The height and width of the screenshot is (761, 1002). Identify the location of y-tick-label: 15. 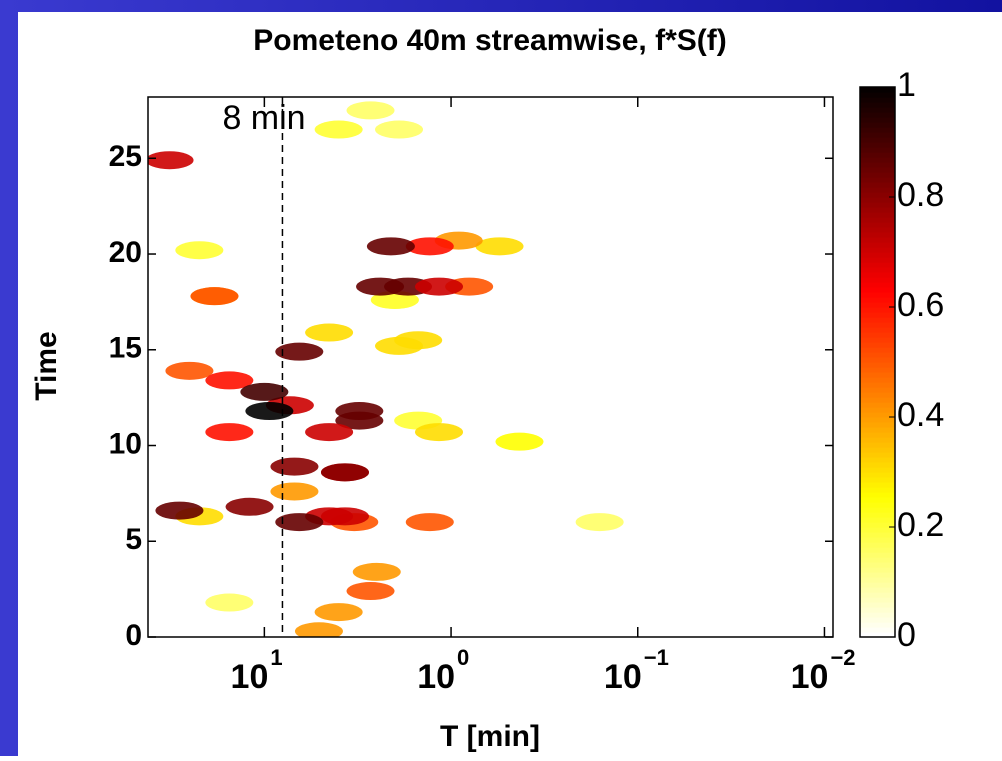
(125, 348).